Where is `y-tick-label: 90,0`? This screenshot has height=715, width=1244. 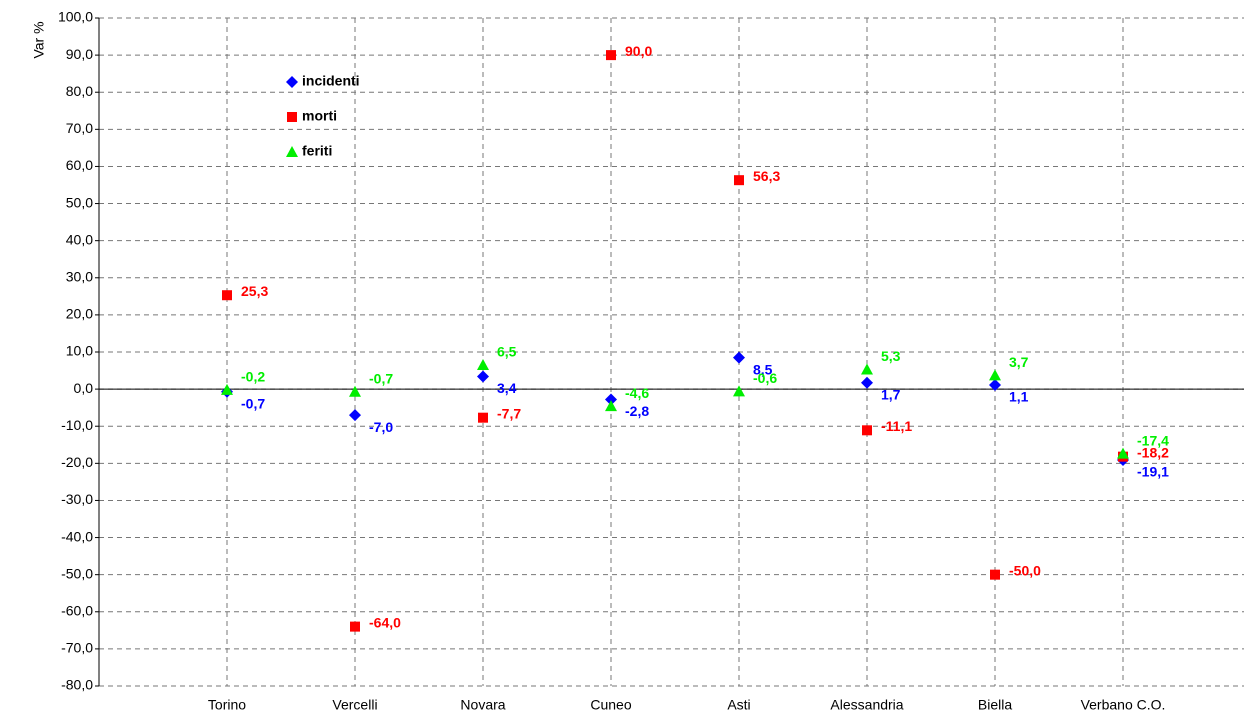
y-tick-label: 90,0 is located at coordinates (79, 54).